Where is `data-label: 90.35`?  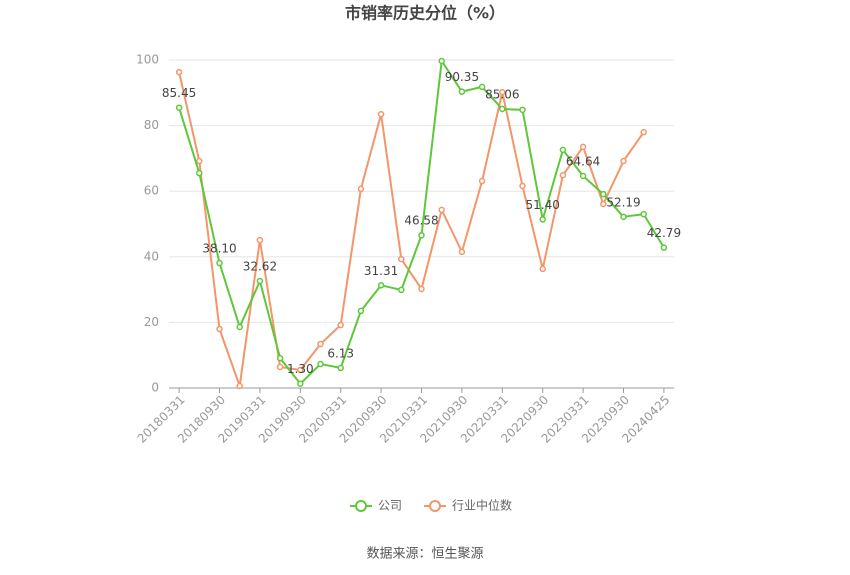
data-label: 90.35 is located at coordinates (462, 77).